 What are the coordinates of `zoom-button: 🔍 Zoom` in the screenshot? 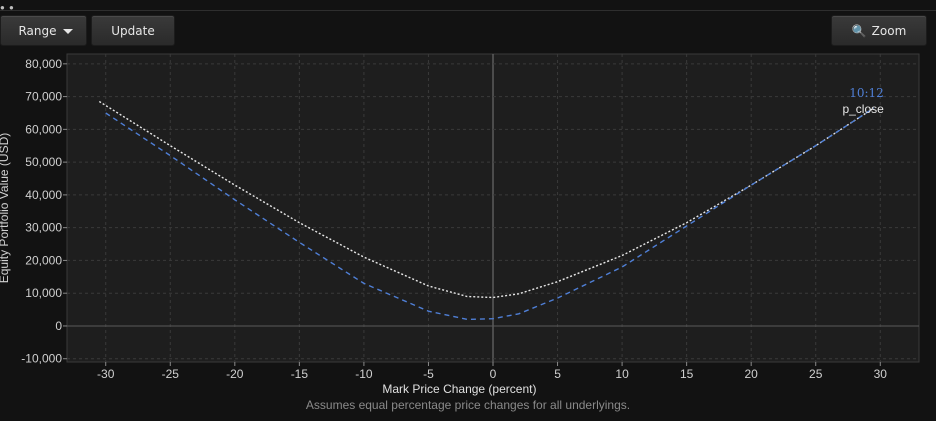 It's located at (879, 30).